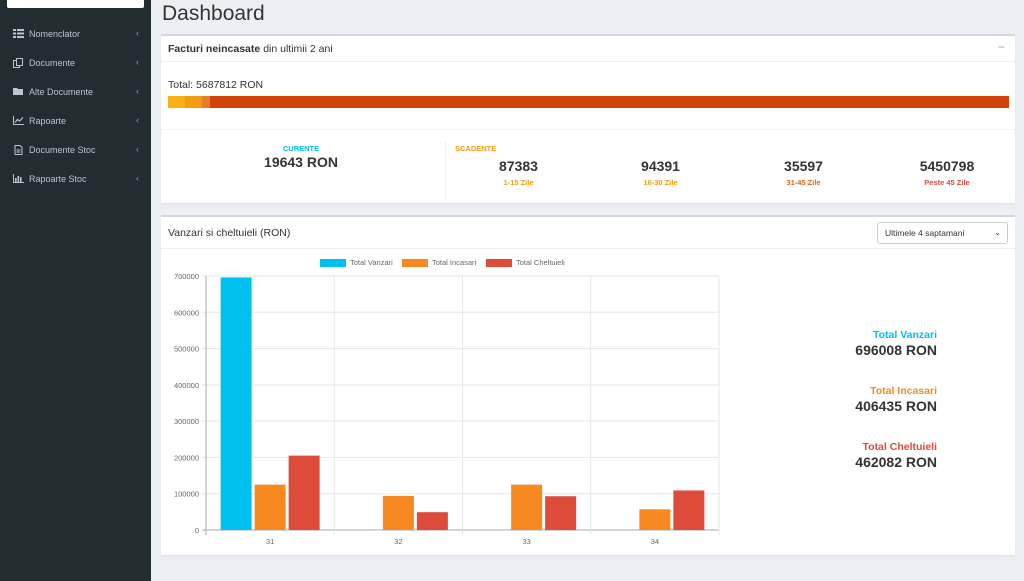  I want to click on bar-chart-icon, so click(18, 178).